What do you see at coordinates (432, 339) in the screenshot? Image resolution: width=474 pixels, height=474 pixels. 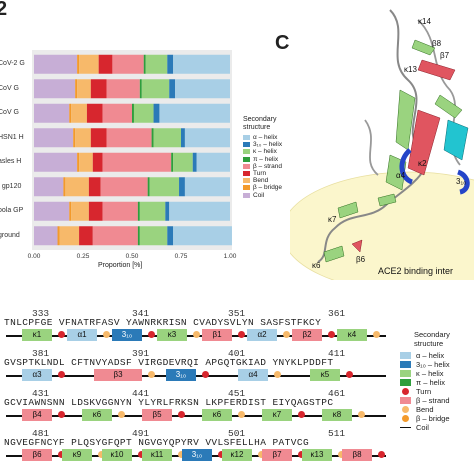 I see `sequence-legend-title: Secondary structure` at bounding box center [432, 339].